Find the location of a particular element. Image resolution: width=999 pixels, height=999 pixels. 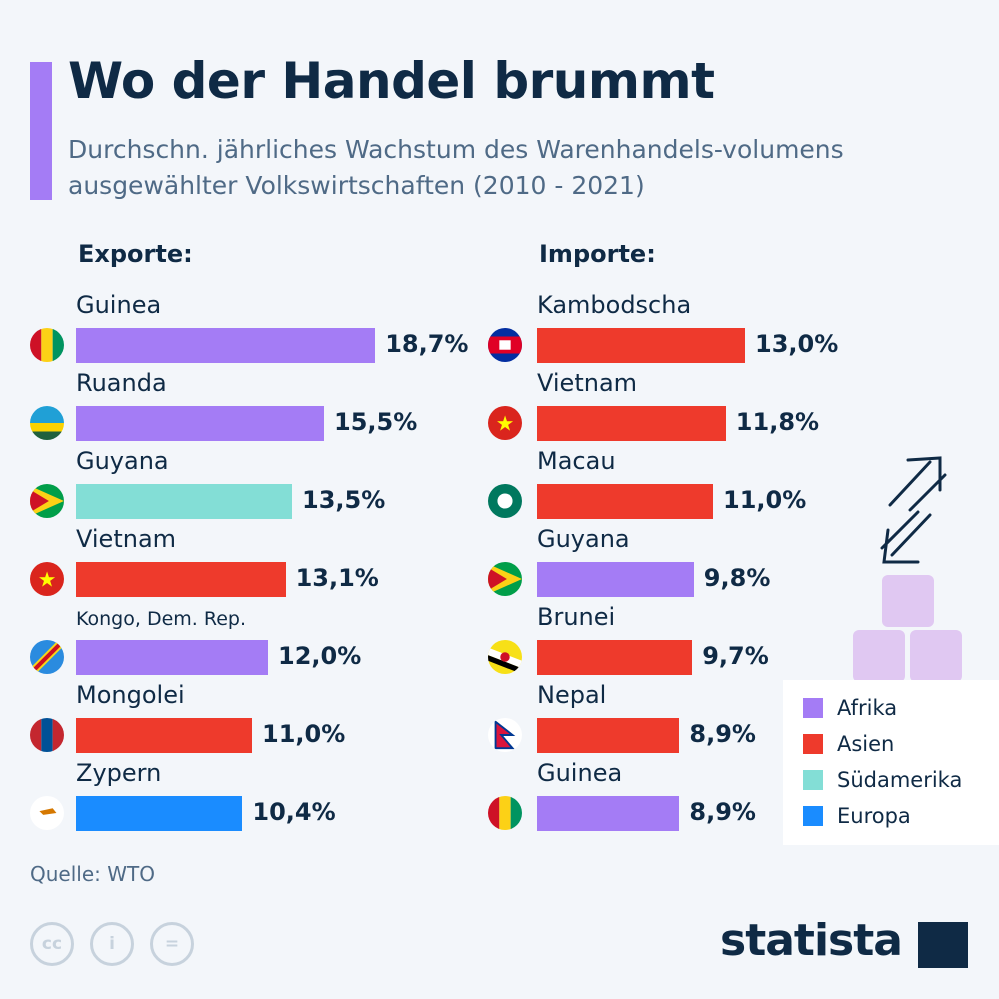

value-label: 13,0% is located at coordinates (797, 344).